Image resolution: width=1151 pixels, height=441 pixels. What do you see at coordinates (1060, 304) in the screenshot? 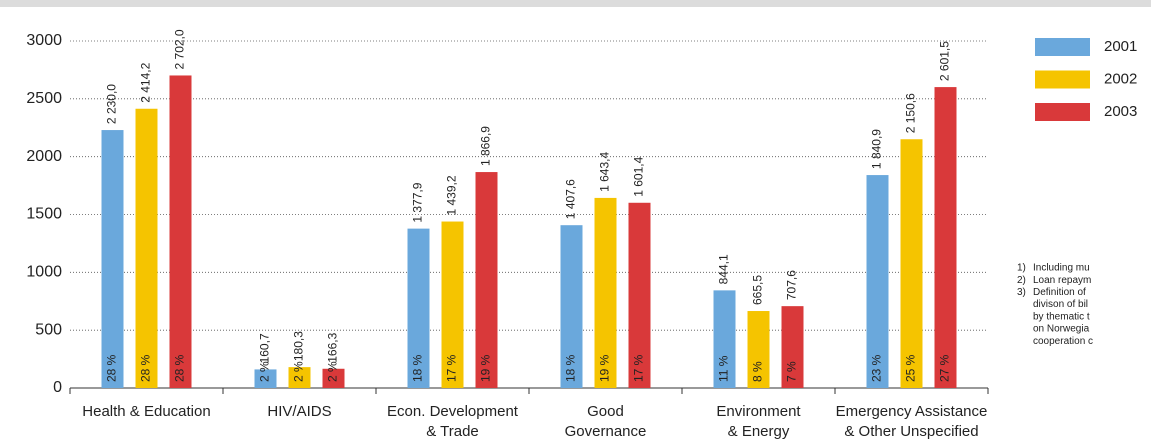
I see `note-text: divison of bil` at bounding box center [1060, 304].